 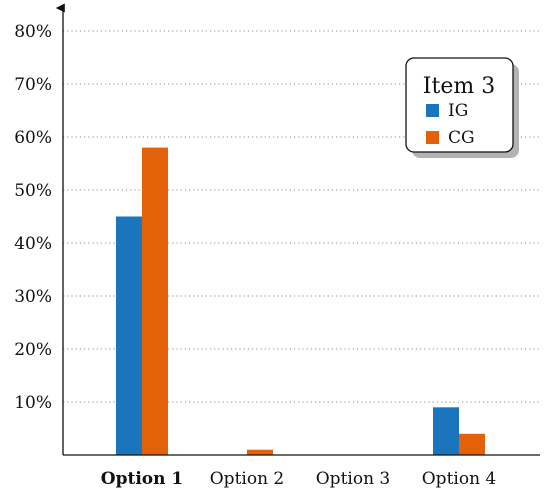 I want to click on legend-swatch-ig, so click(x=432, y=110).